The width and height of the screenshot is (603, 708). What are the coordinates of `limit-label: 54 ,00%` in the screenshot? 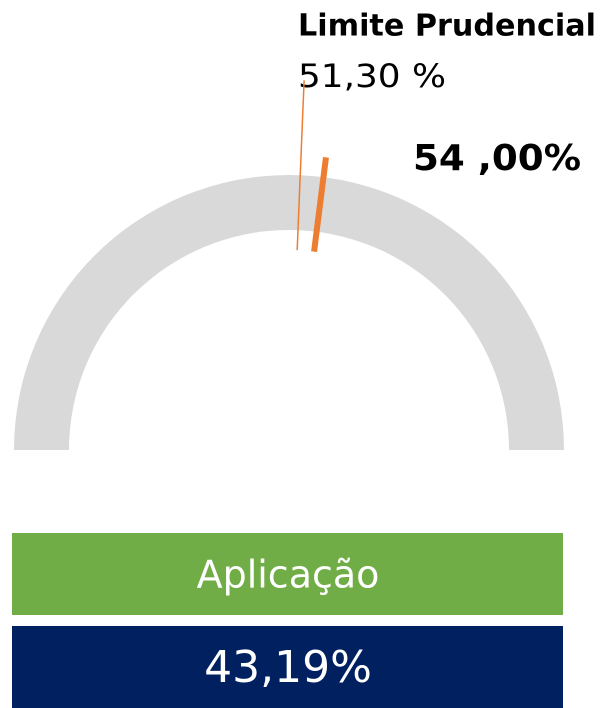 It's located at (497, 158).